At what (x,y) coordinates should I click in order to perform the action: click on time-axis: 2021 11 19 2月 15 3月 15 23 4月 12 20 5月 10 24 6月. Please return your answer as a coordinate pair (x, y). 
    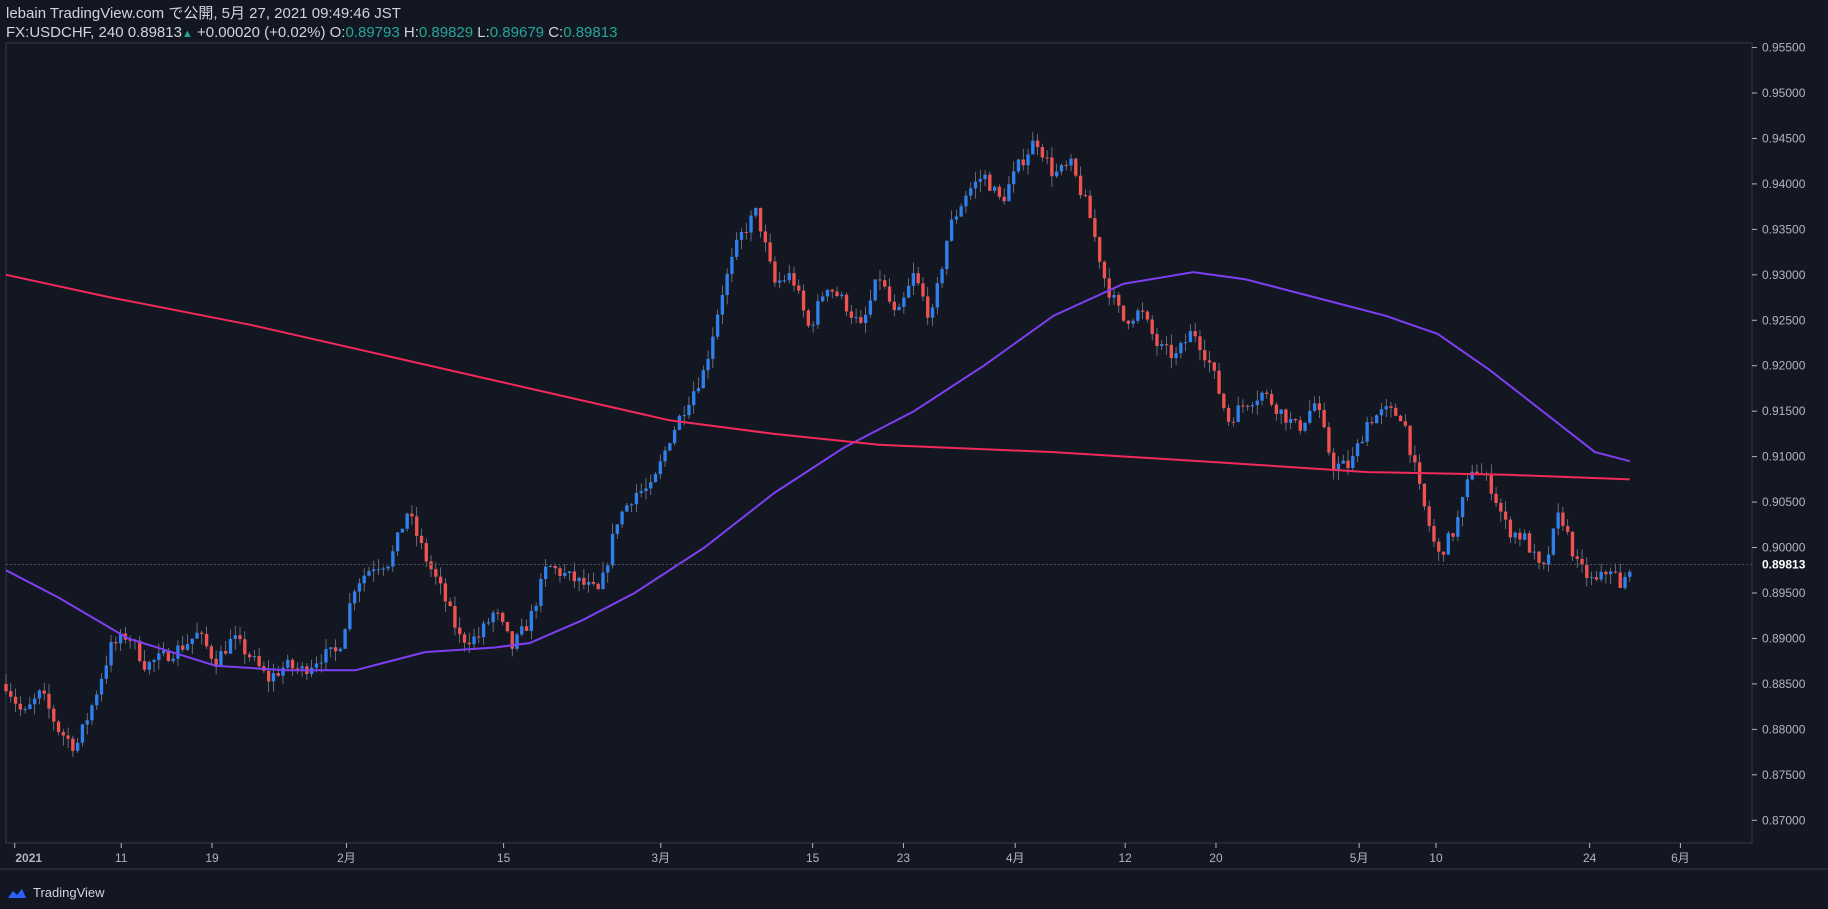
    Looking at the image, I should click on (852, 854).